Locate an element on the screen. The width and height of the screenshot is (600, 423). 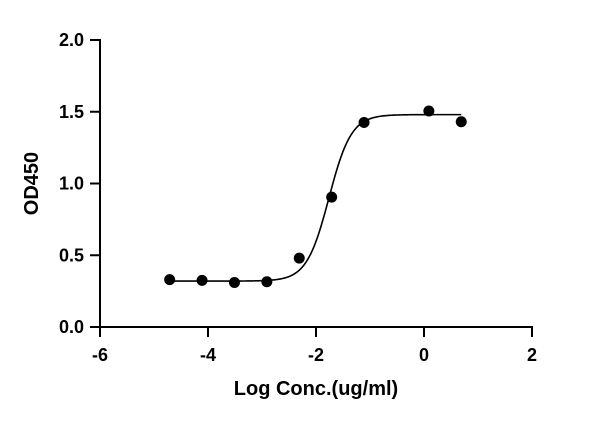
x-axis-title: Log Conc.(ug/ml) is located at coordinates (316, 389).